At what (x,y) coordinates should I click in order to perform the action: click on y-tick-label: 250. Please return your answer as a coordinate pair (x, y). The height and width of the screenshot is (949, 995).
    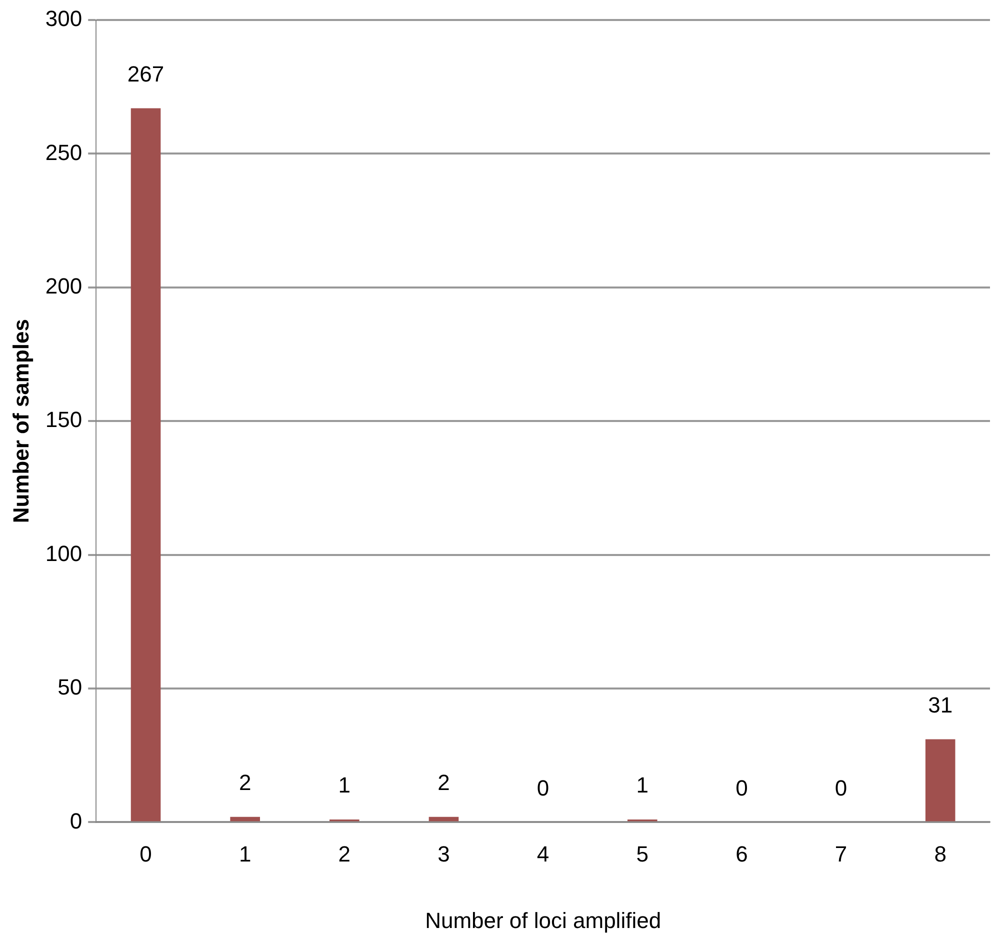
    Looking at the image, I should click on (63, 152).